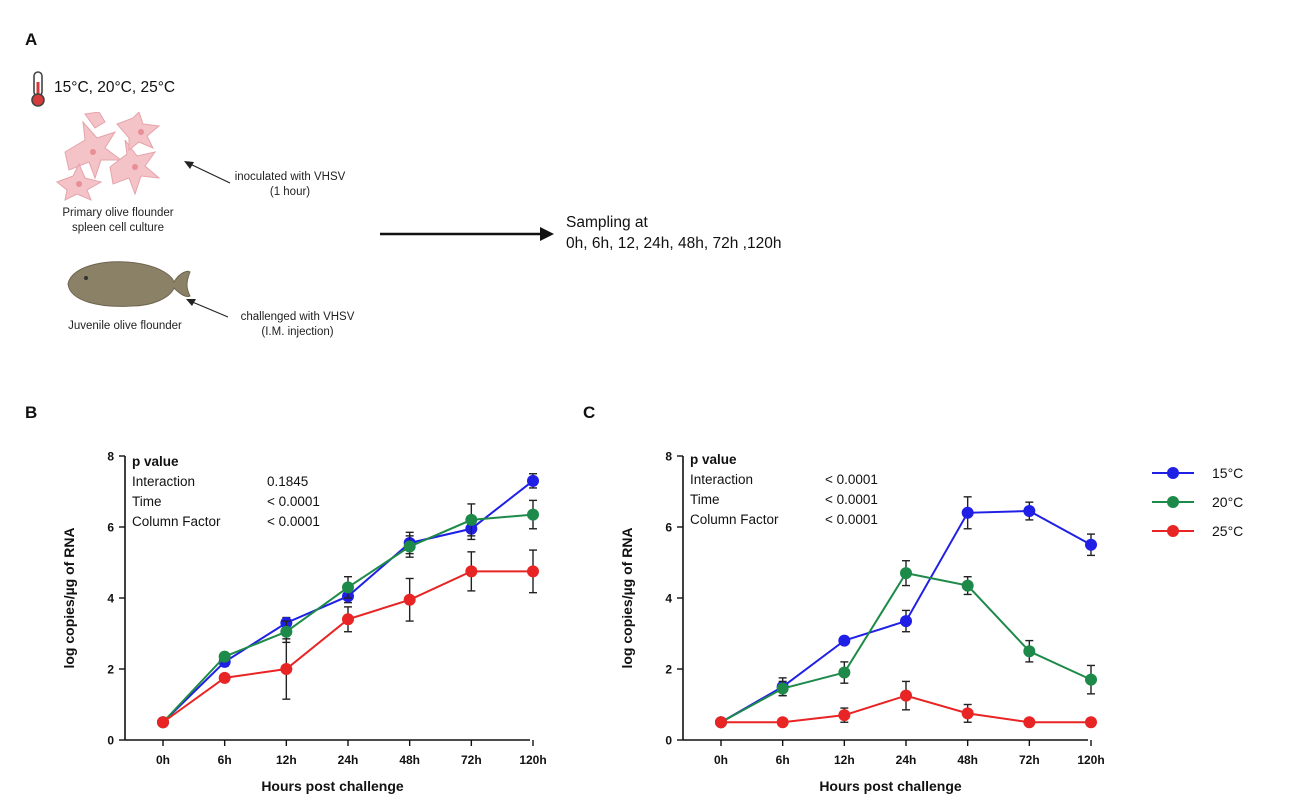  Describe the element at coordinates (226, 522) in the screenshot. I see `pvalue-row: Column Factor < 0.0001` at that location.